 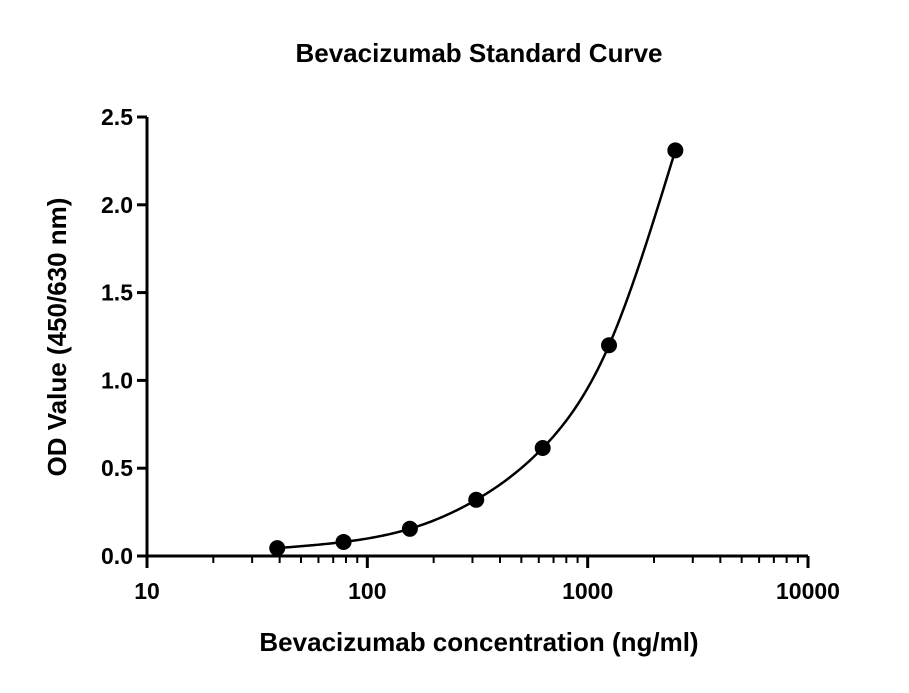 What do you see at coordinates (117, 205) in the screenshot?
I see `y-tick-label: 2.0` at bounding box center [117, 205].